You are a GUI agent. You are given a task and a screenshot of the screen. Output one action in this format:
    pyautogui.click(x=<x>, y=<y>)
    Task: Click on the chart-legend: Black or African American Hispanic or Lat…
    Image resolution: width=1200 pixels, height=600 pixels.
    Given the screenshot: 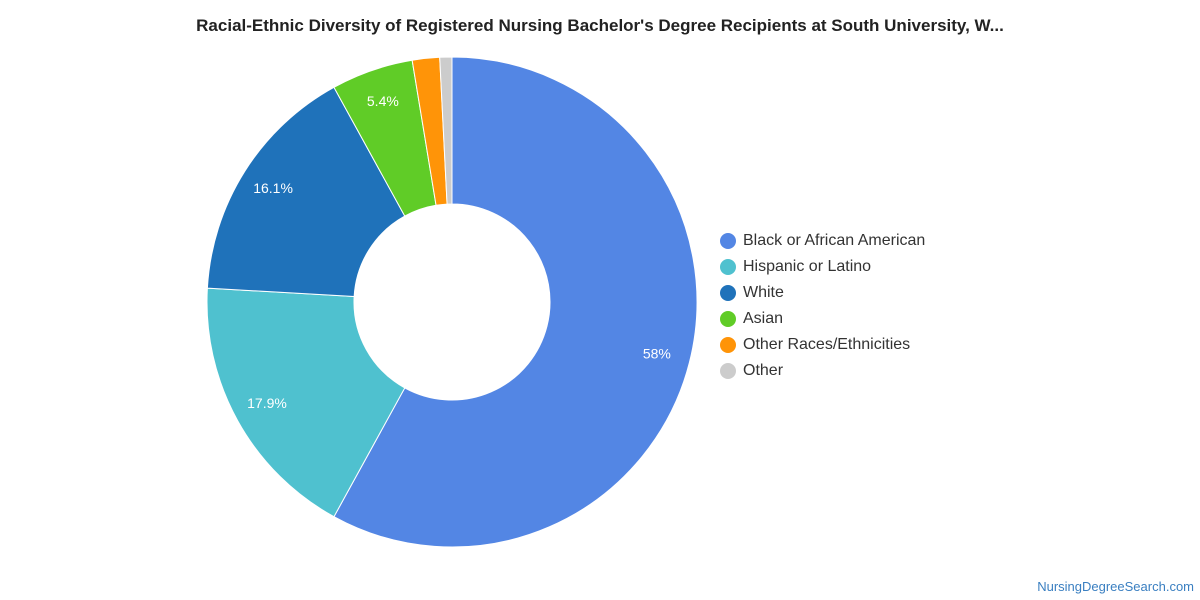 What is the action you would take?
    pyautogui.click(x=822, y=306)
    